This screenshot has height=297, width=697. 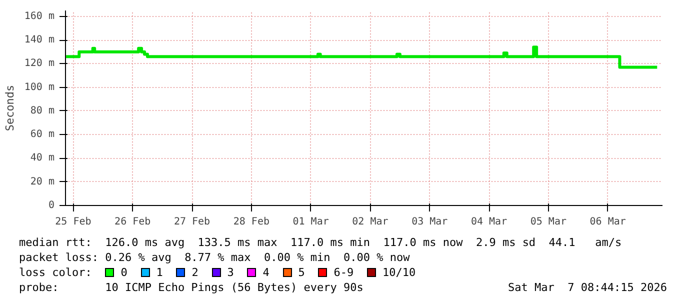 What do you see at coordinates (191, 287) in the screenshot?
I see `text: probe: 10 ICMP Echo Pings (56 Bytes) every 90s` at bounding box center [191, 287].